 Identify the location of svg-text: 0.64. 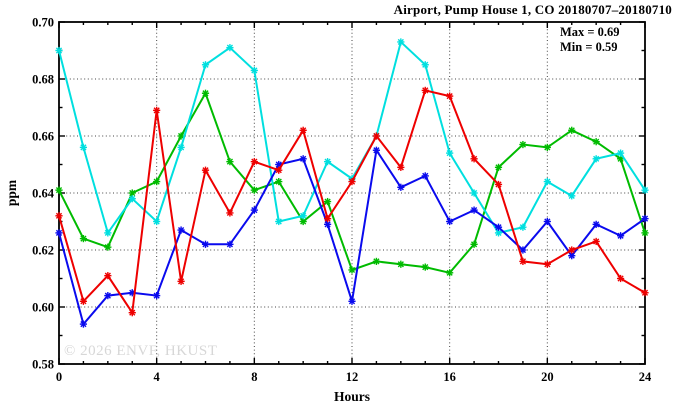
(43, 194).